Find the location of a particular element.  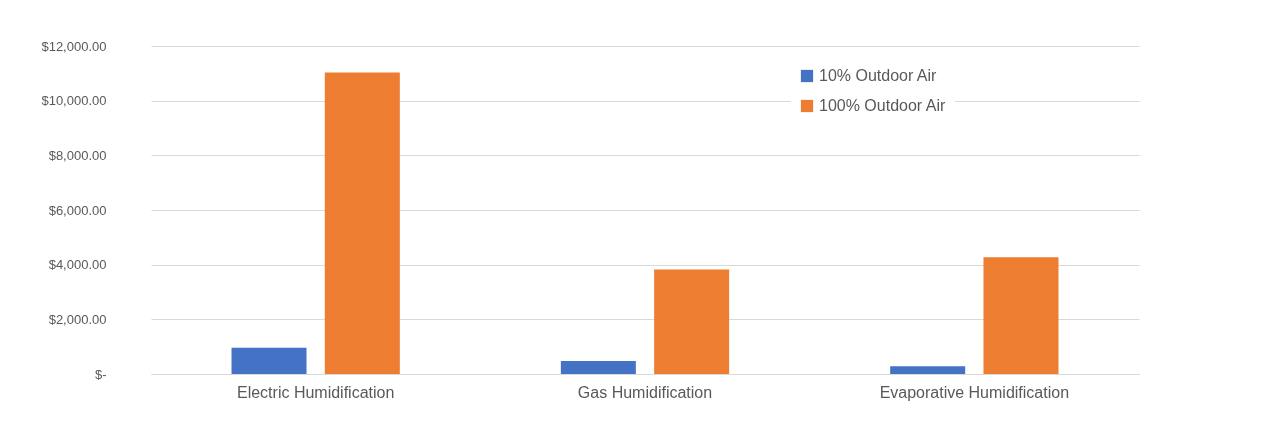

x-tick-label: Electric Humidification is located at coordinates (315, 392).